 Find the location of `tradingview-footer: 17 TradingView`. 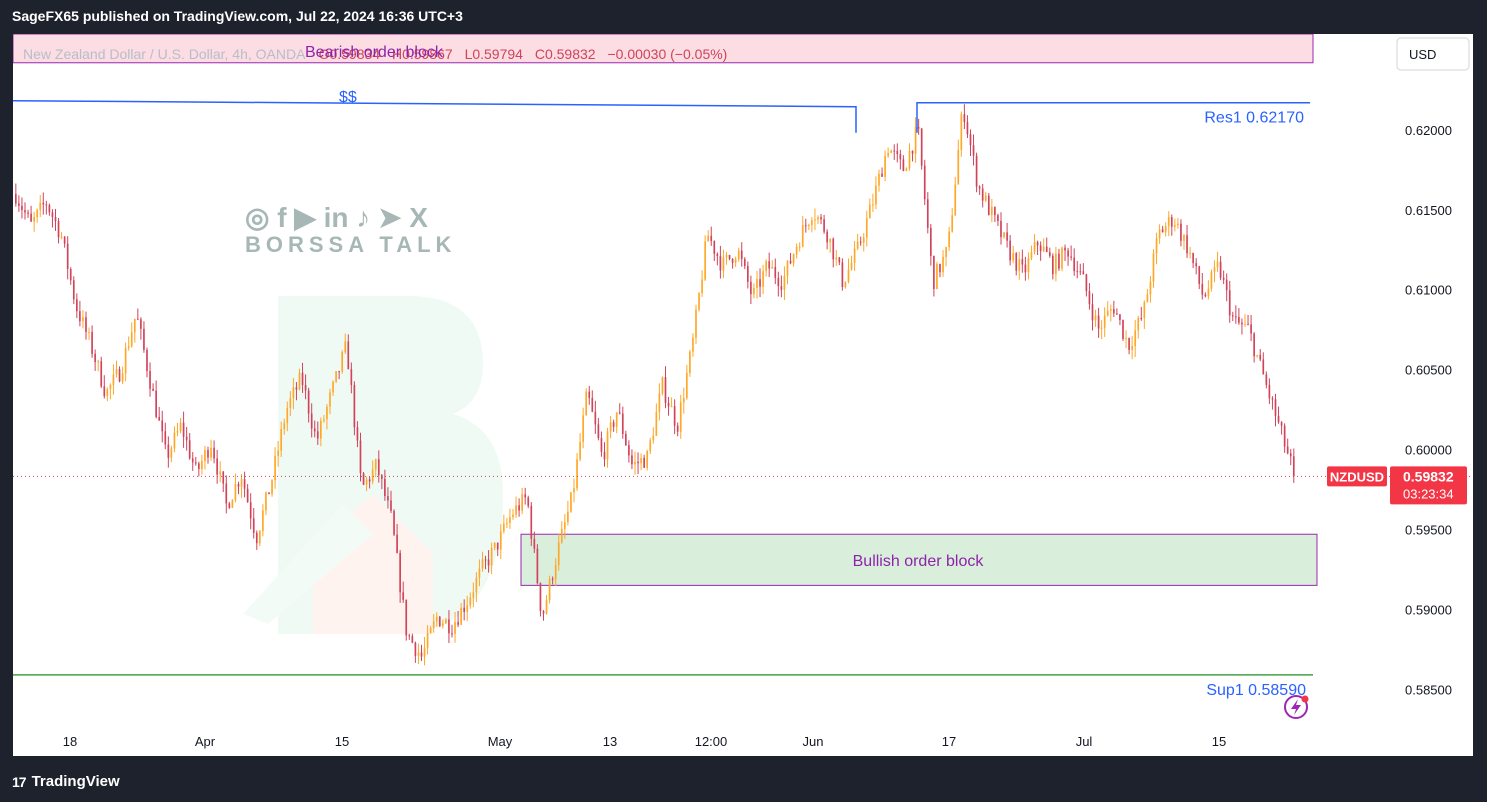

tradingview-footer: 17 TradingView is located at coordinates (66, 781).